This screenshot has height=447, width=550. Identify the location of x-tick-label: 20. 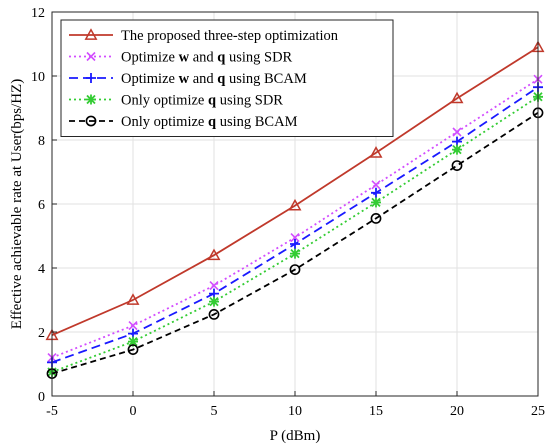
(457, 411).